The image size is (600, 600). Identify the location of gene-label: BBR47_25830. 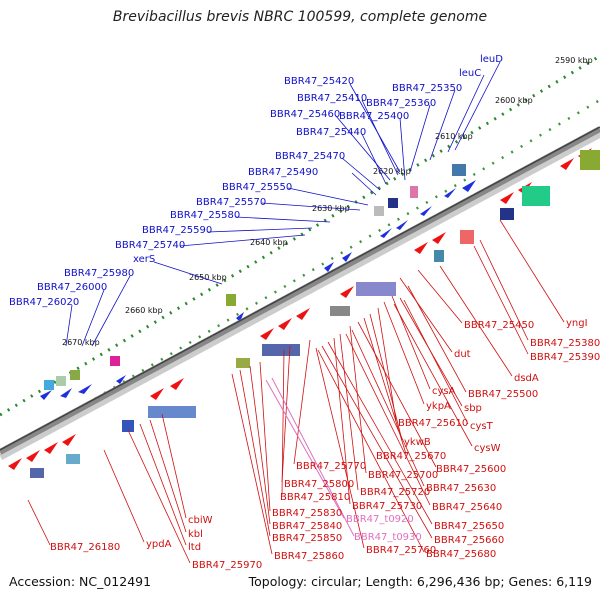
(307, 513).